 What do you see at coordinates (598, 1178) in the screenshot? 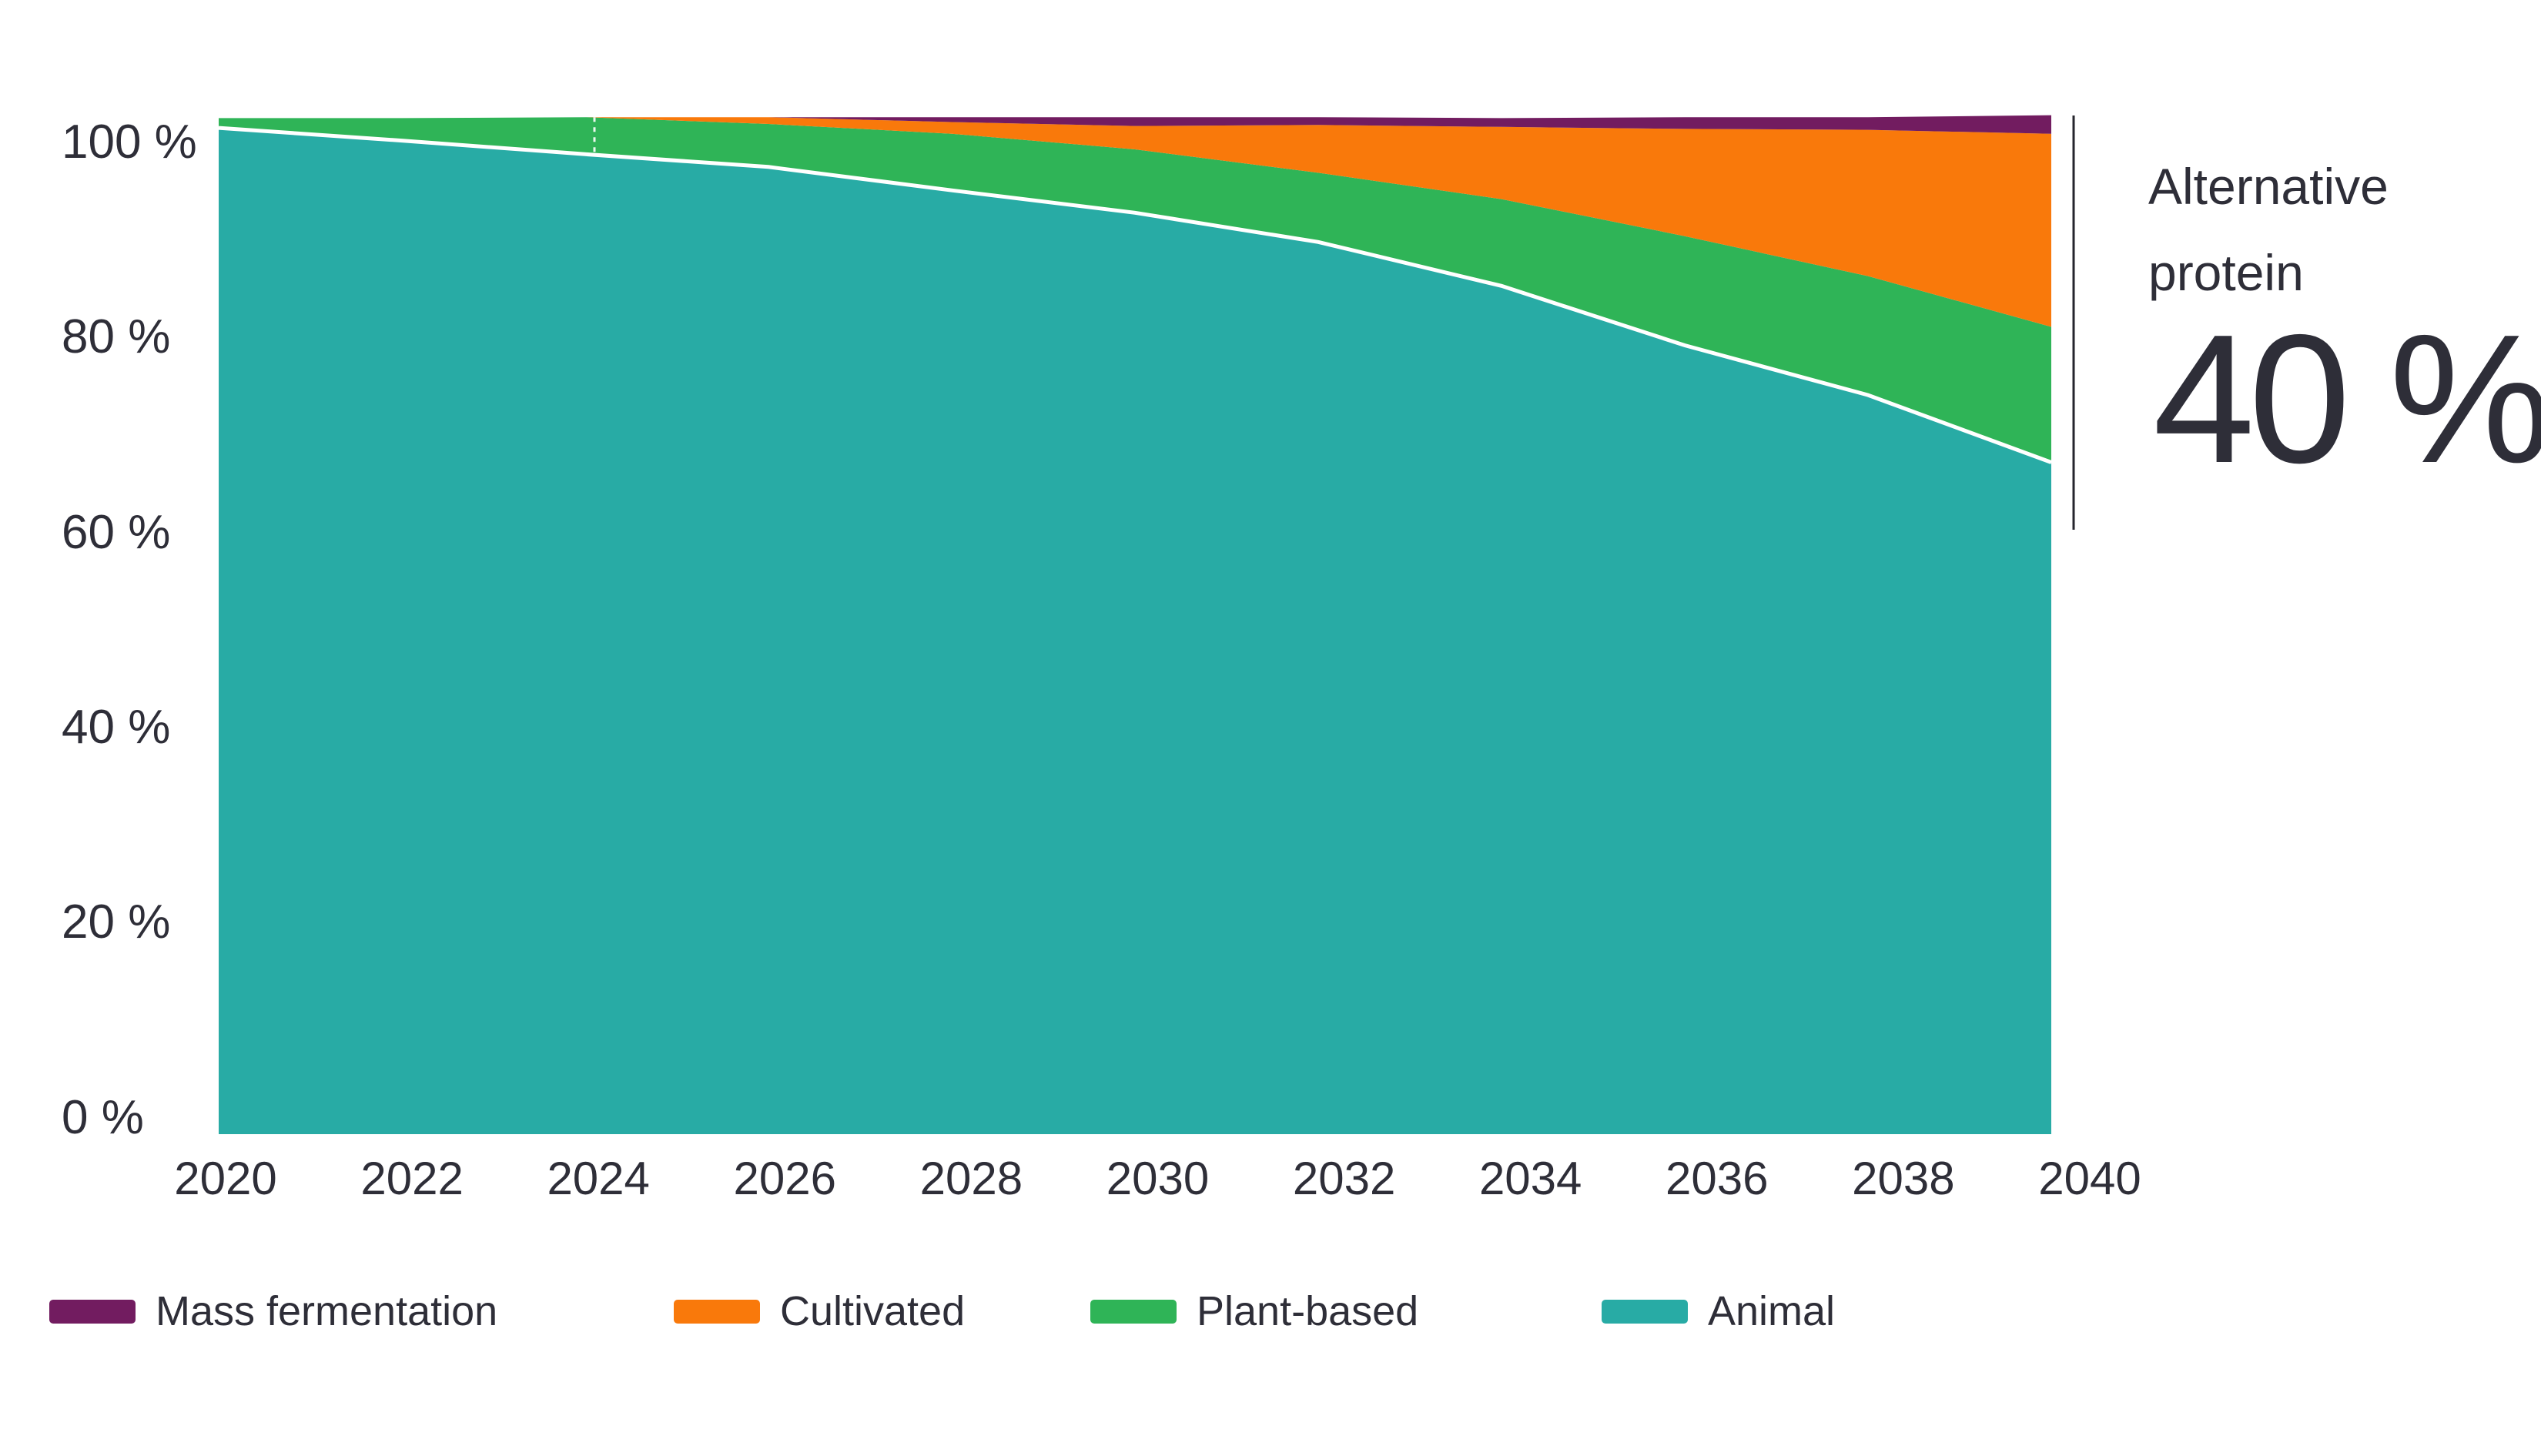
I see `x-tick-label-2024: 2024` at bounding box center [598, 1178].